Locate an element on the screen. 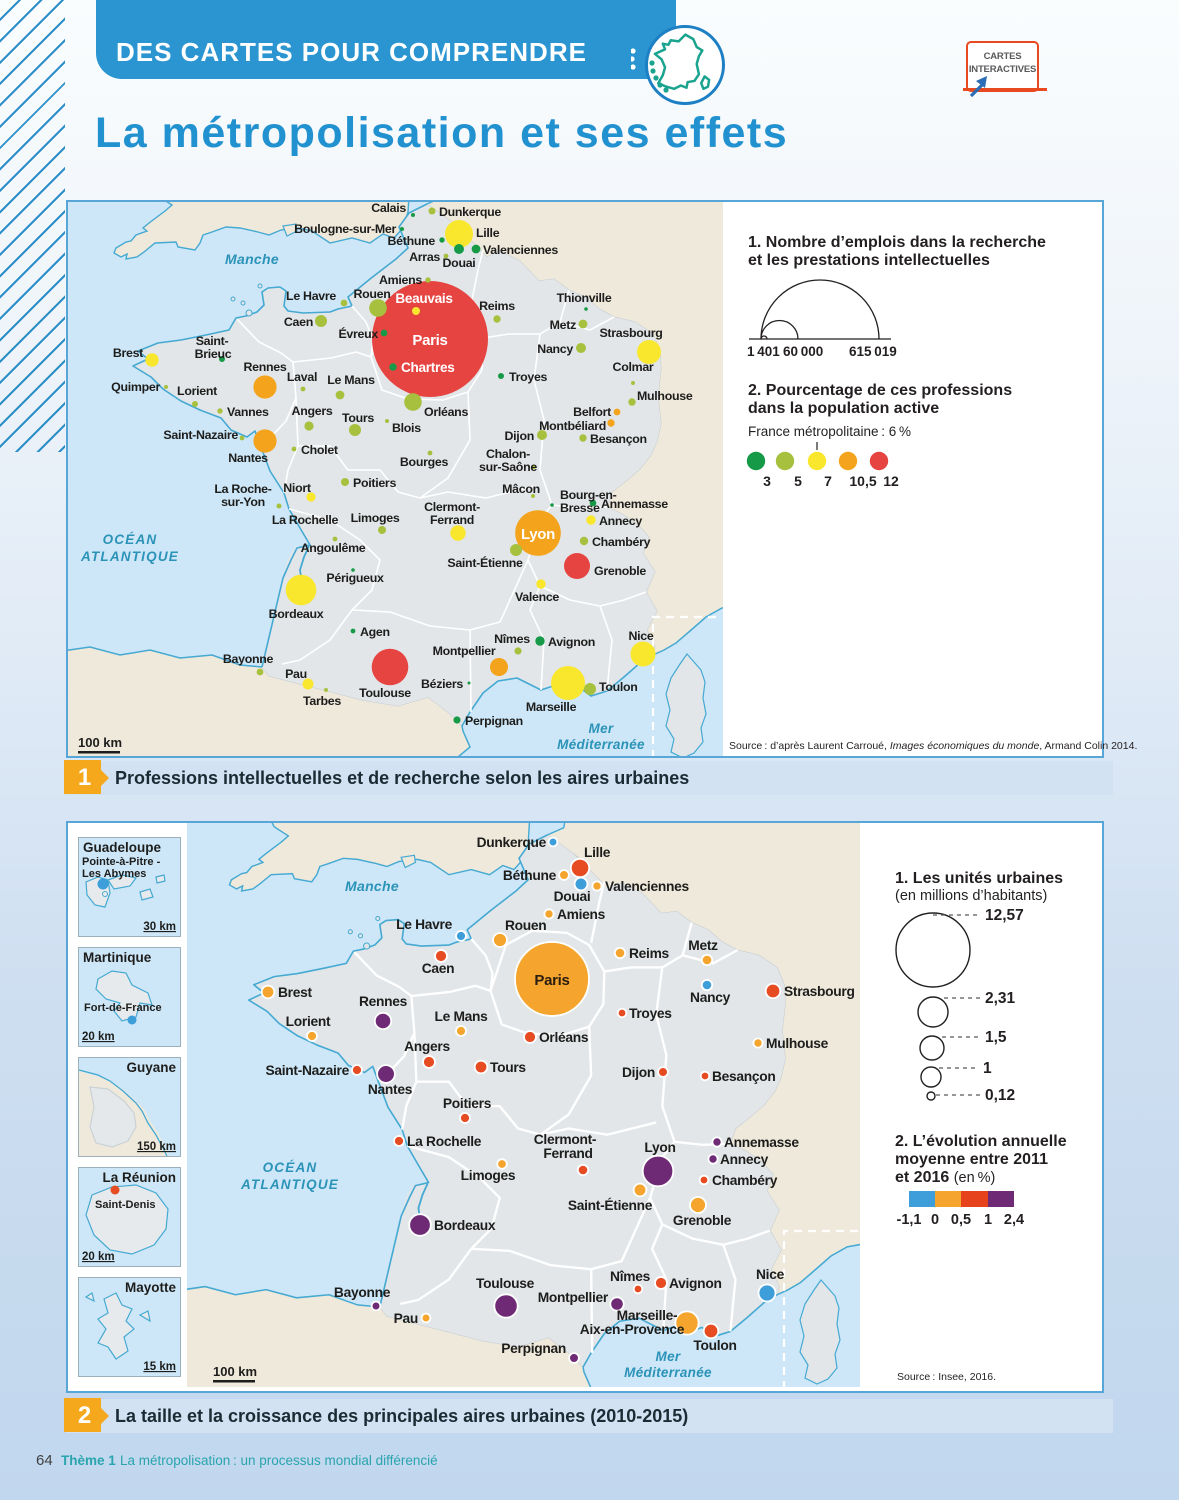  svg-text: Rennes is located at coordinates (265, 367).